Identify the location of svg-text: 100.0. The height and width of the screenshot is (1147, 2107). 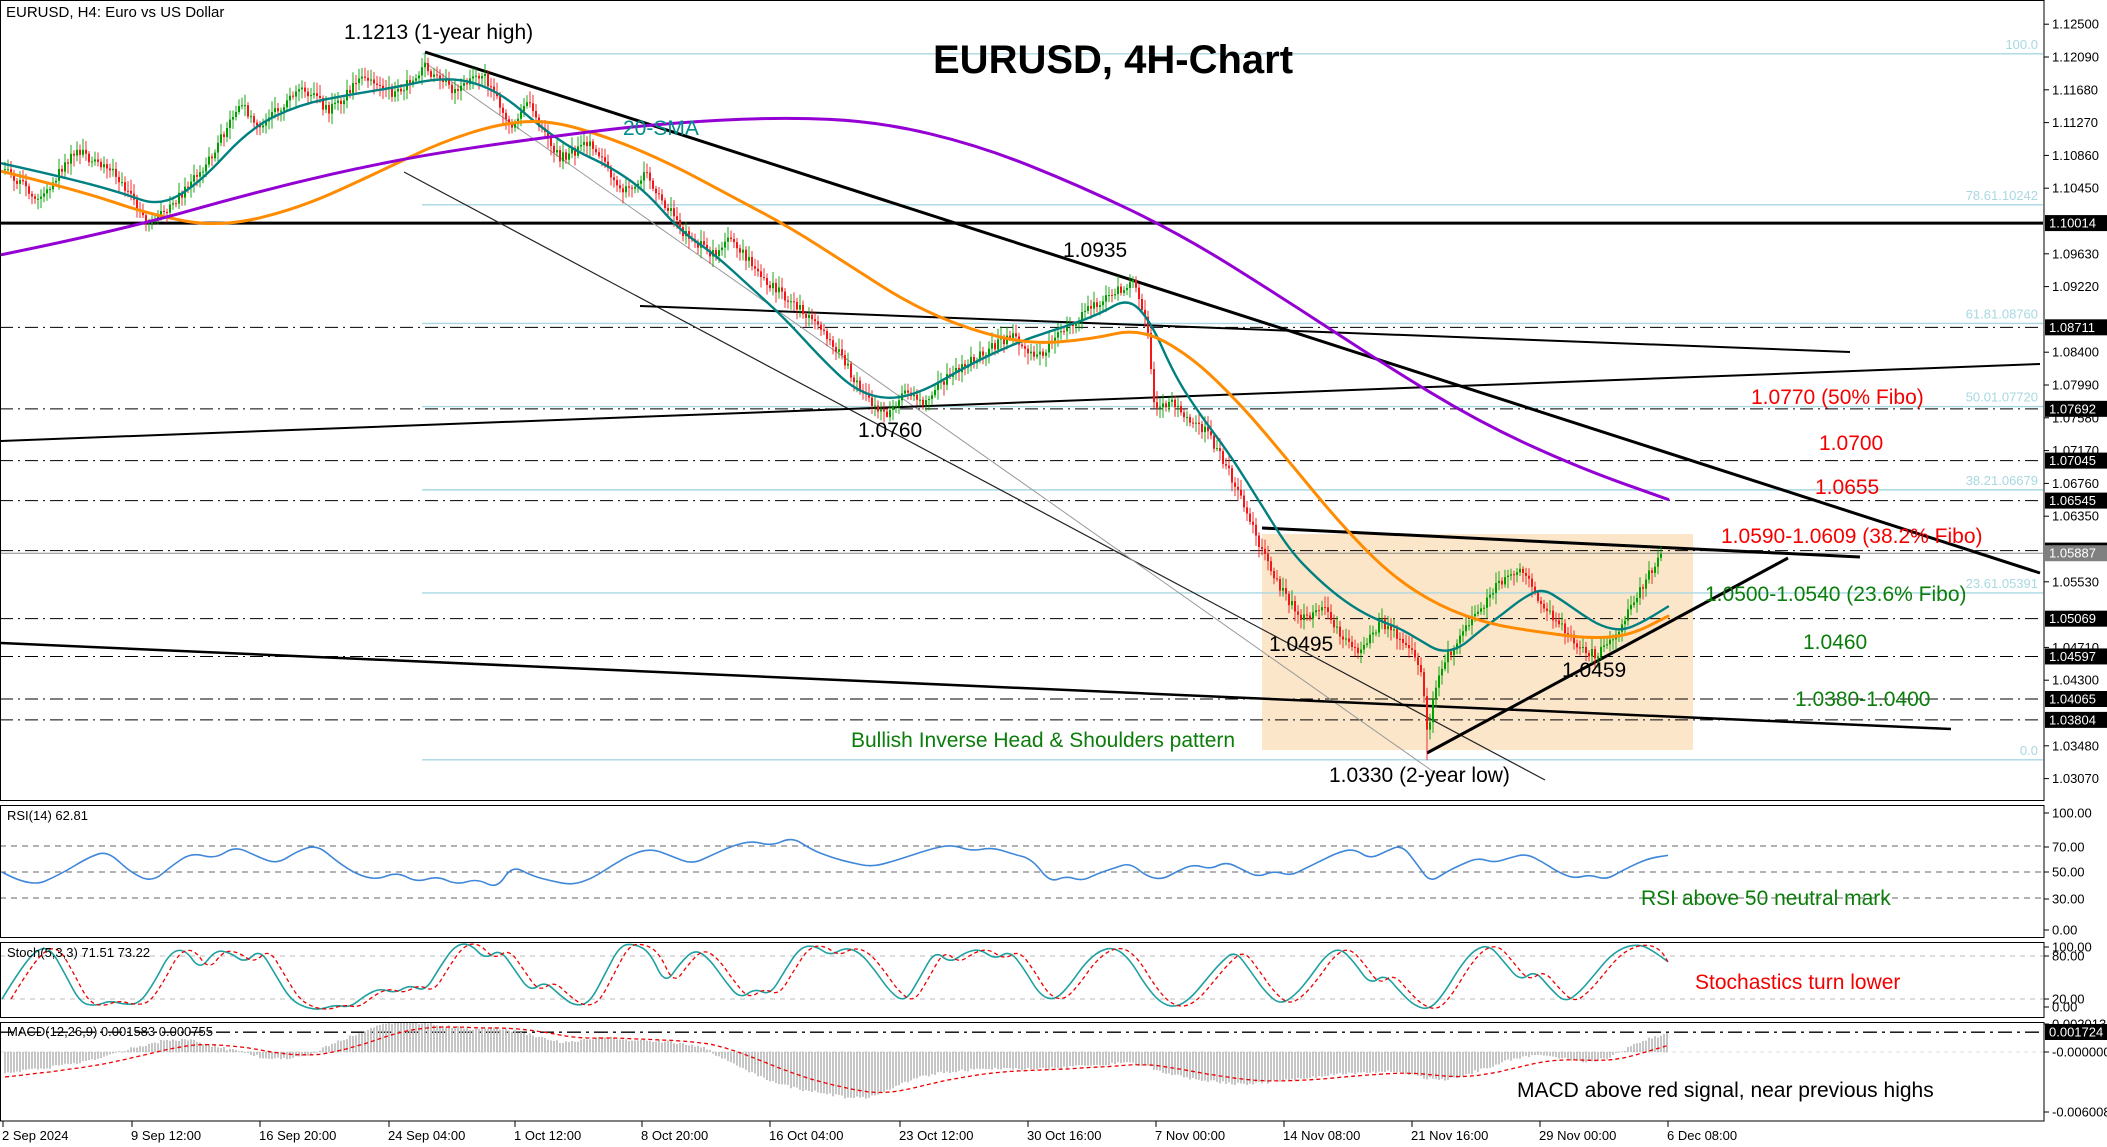
(2021, 44).